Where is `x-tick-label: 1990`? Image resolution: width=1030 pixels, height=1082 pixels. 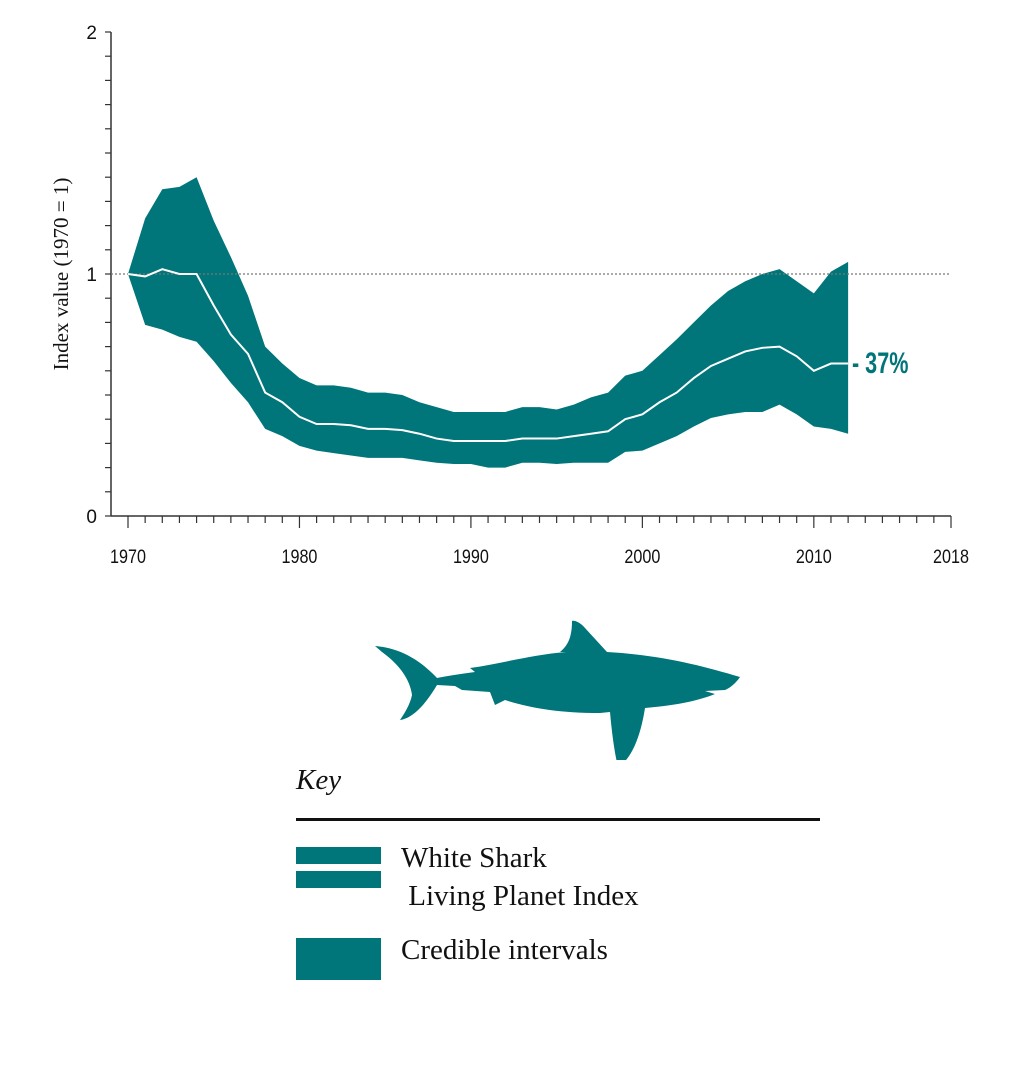
x-tick-label: 1990 is located at coordinates (471, 557).